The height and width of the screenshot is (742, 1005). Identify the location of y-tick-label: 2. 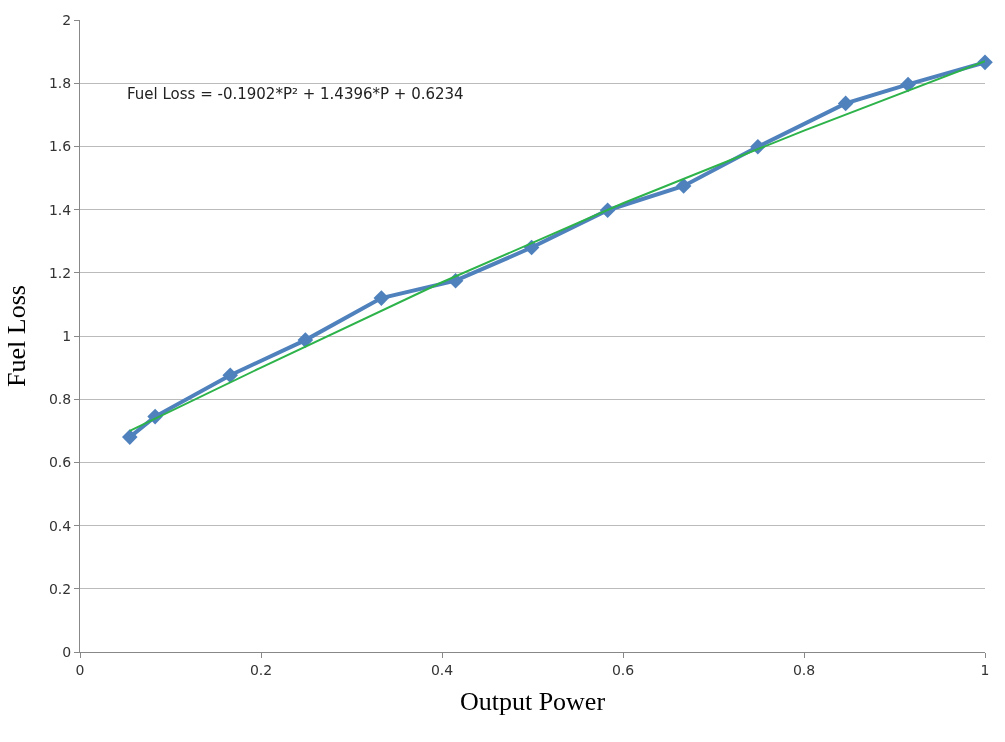
(67, 19).